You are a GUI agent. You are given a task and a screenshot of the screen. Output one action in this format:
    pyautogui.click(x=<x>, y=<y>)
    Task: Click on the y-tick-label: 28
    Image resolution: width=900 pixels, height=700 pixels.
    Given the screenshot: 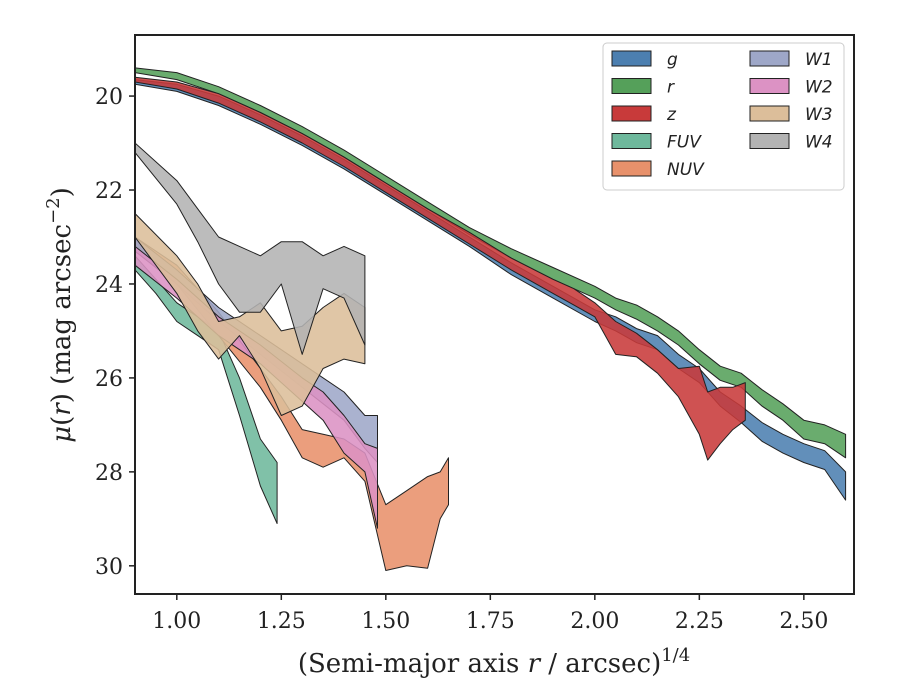 What is the action you would take?
    pyautogui.click(x=109, y=473)
    